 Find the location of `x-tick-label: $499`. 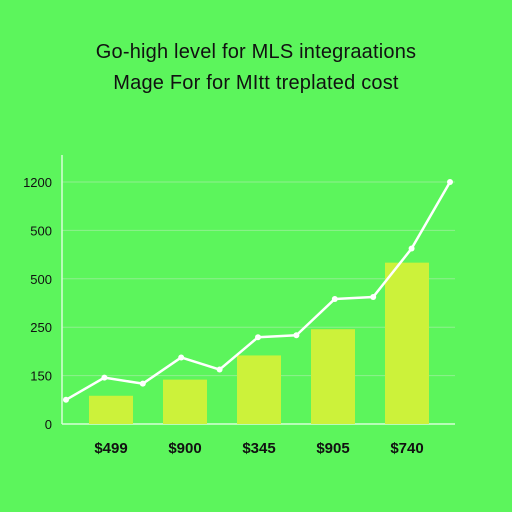

x-tick-label: $499 is located at coordinates (110, 448).